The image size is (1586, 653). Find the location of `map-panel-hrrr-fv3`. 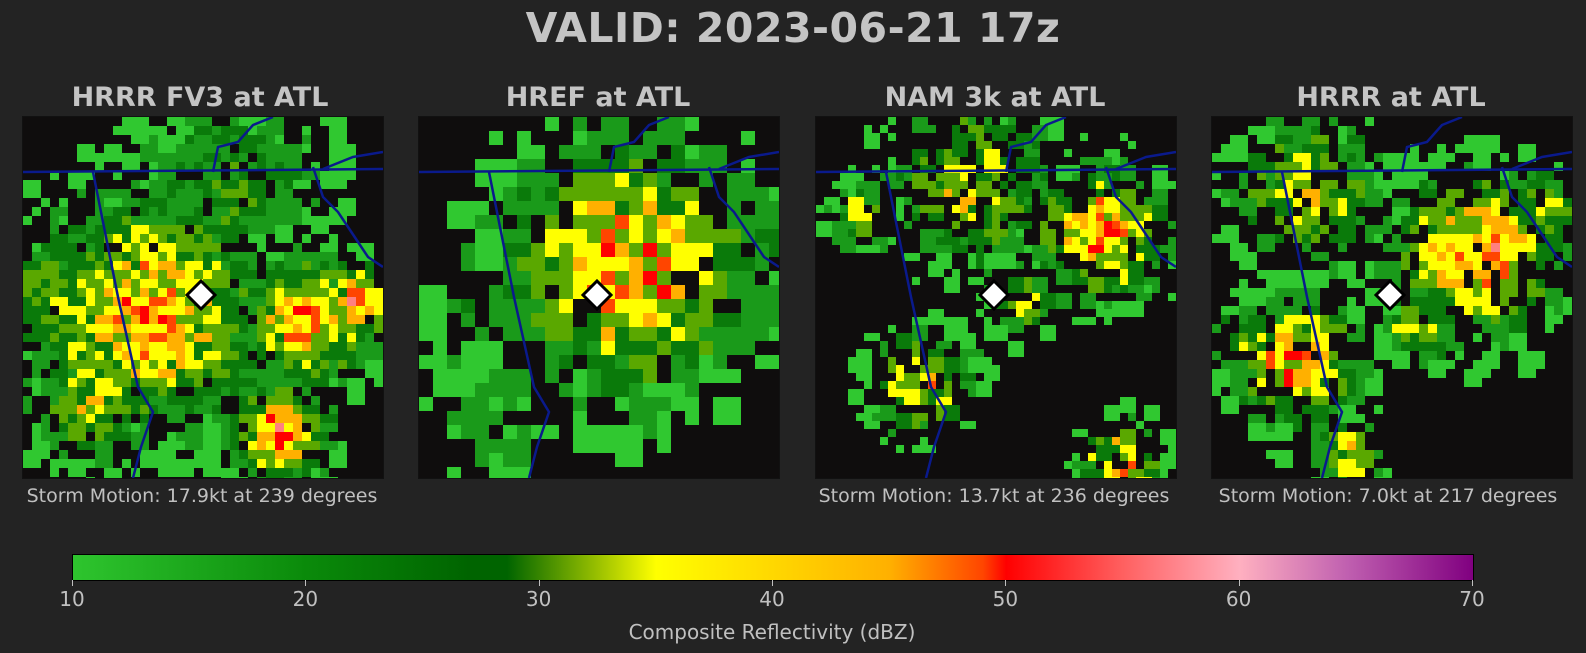

map-panel-hrrr-fv3 is located at coordinates (203, 297).